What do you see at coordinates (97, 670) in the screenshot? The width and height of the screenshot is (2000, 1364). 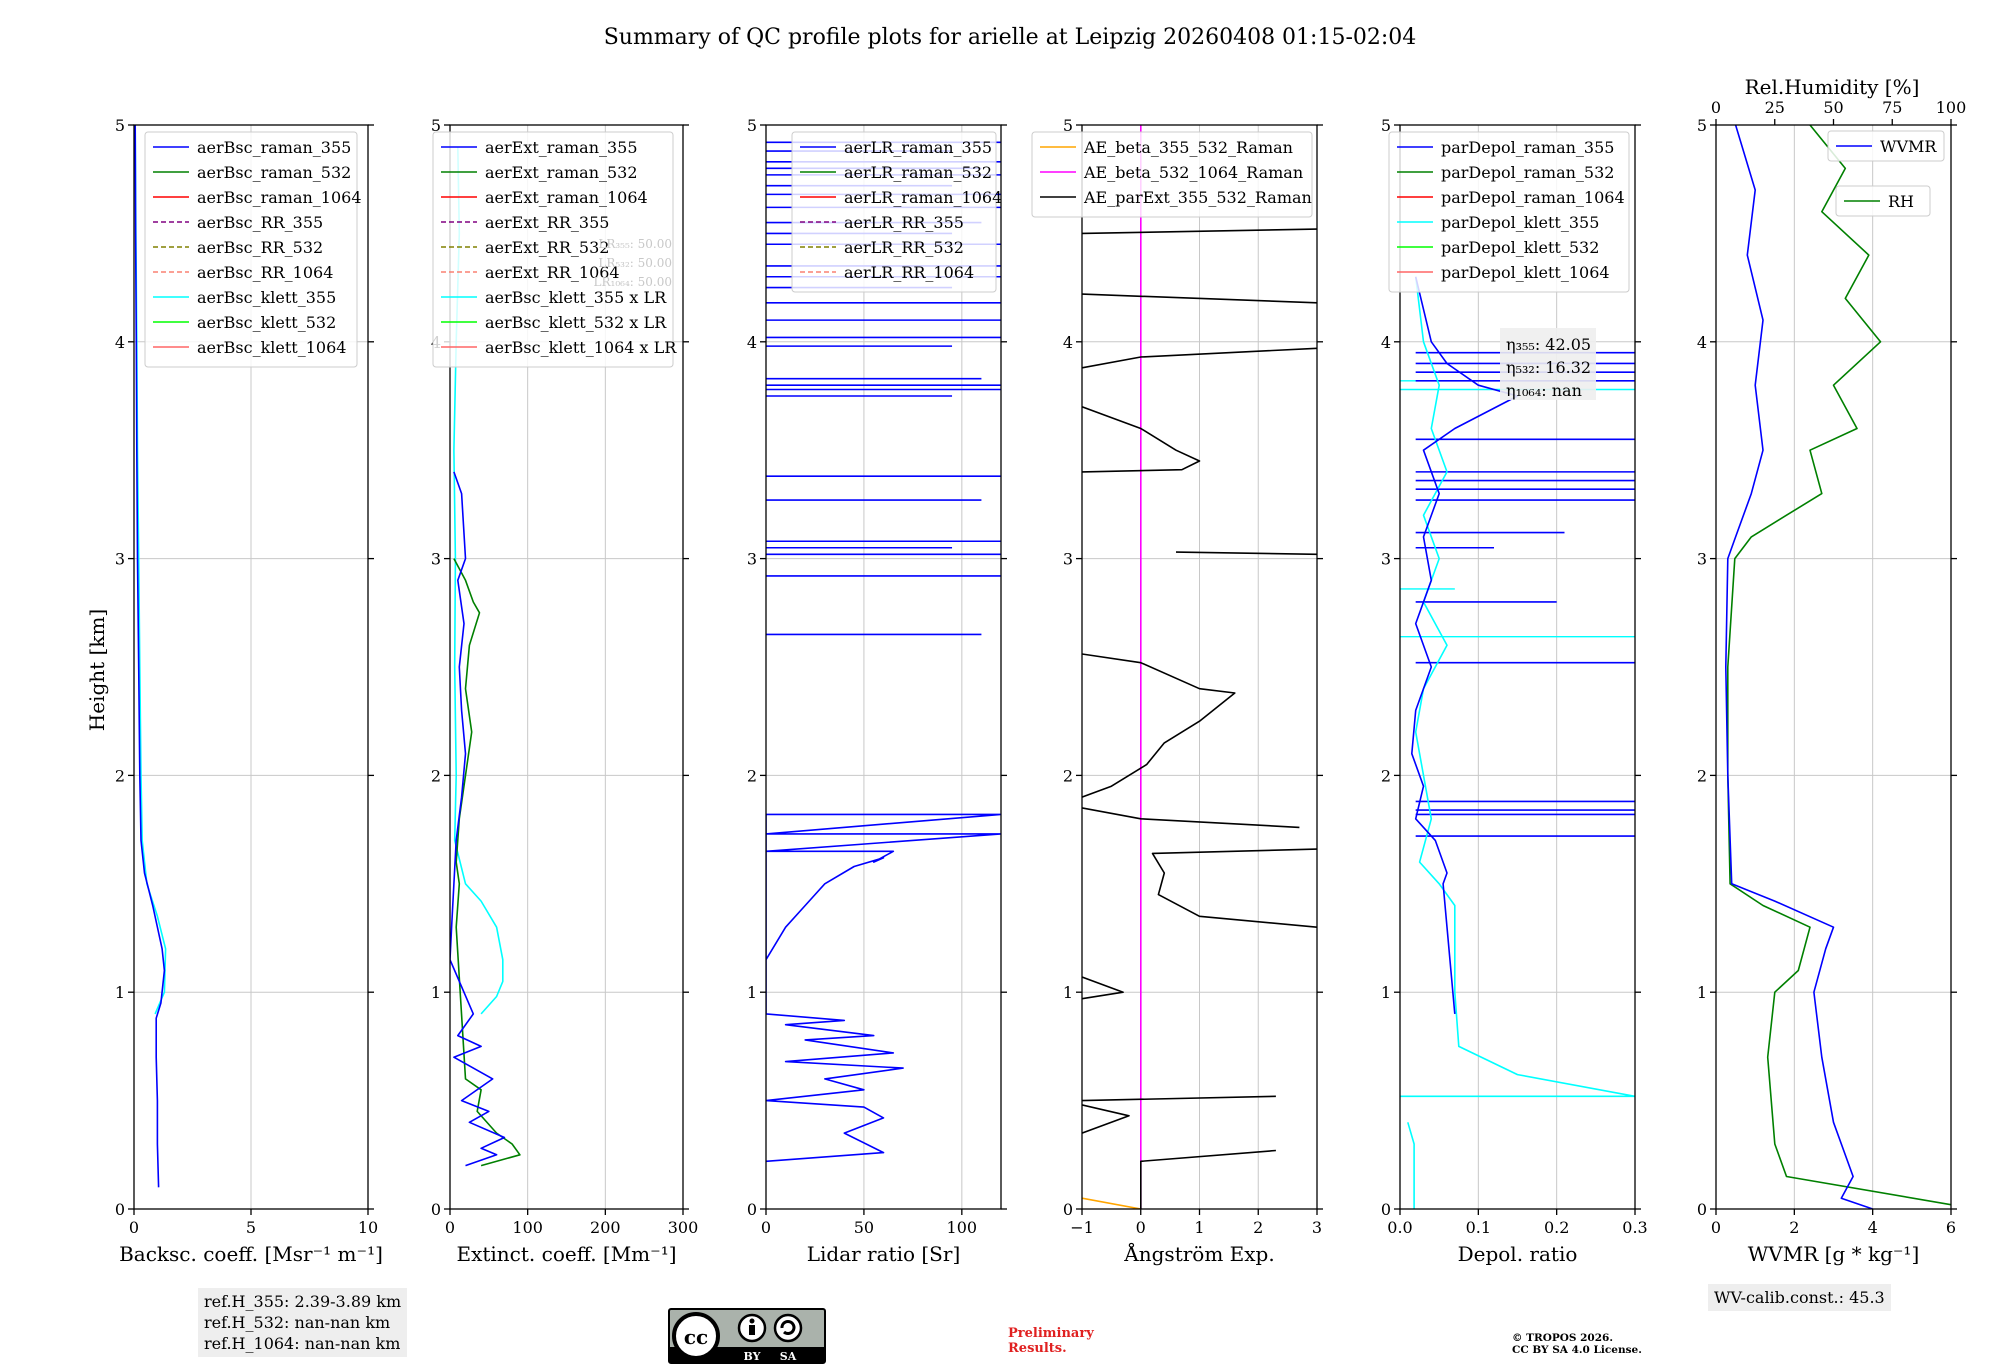 I see `y-axis-label: Height [km]` at bounding box center [97, 670].